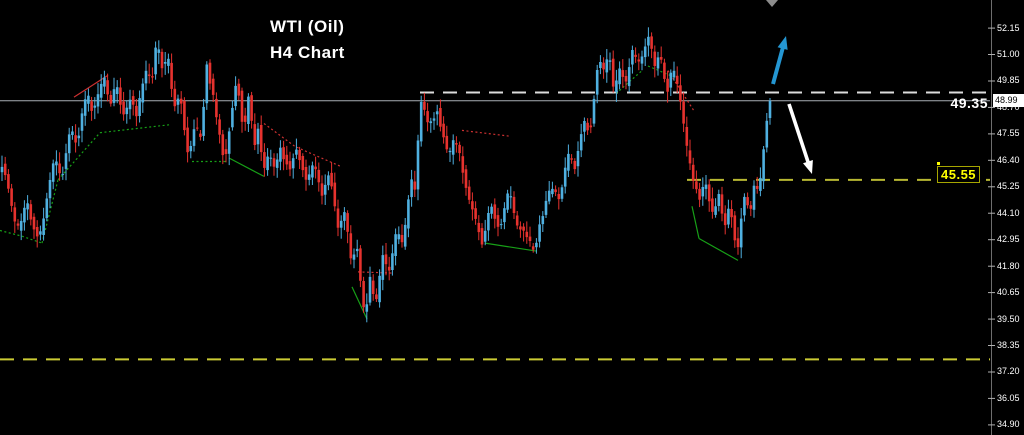 The height and width of the screenshot is (435, 1024). What do you see at coordinates (1008, 239) in the screenshot?
I see `axis-tick-label: 42.95` at bounding box center [1008, 239].